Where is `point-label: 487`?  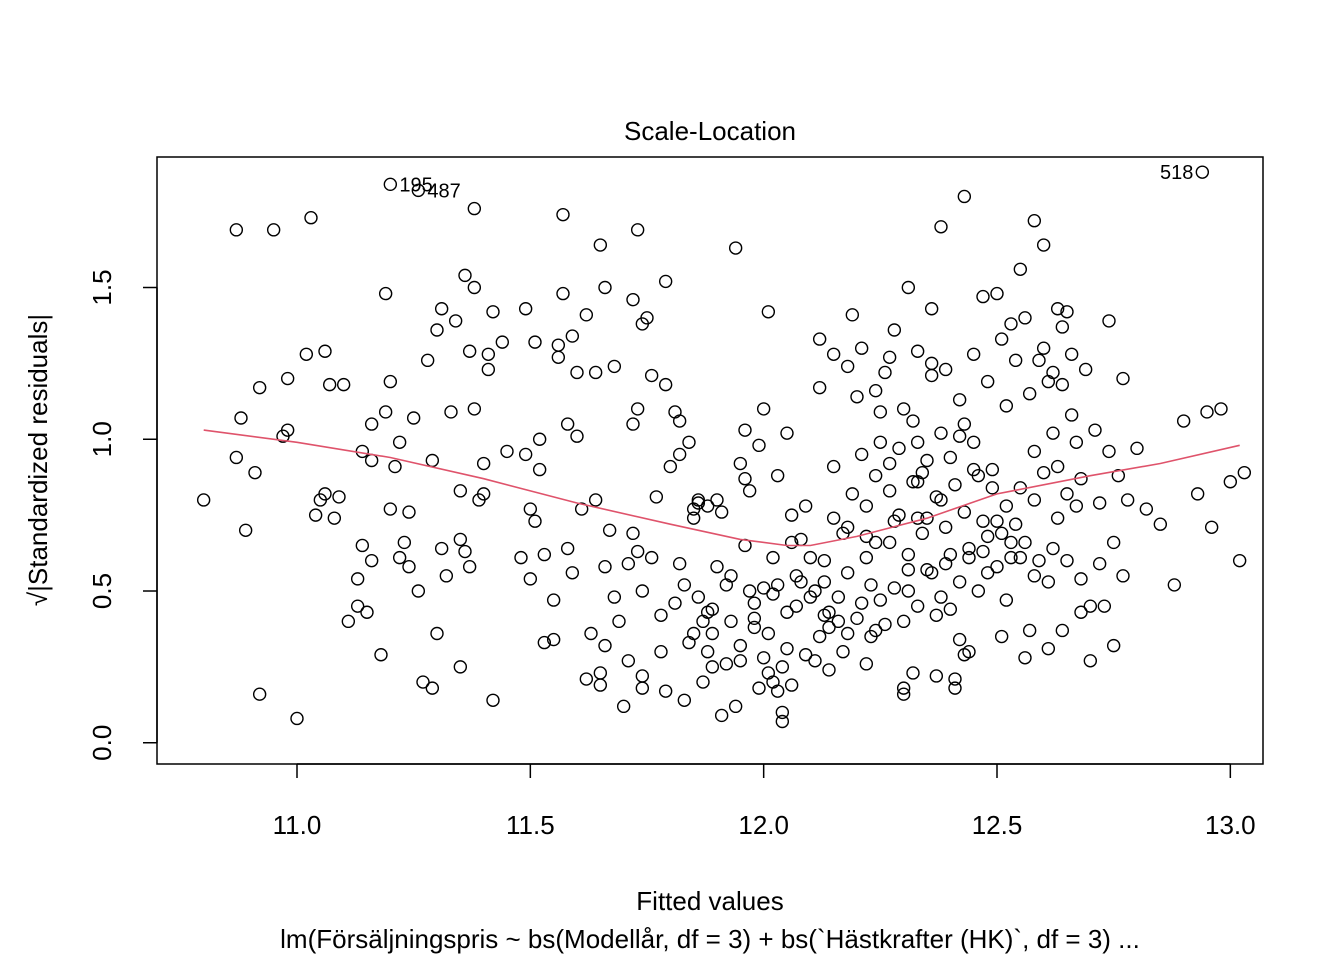 point-label: 487 is located at coordinates (443, 191).